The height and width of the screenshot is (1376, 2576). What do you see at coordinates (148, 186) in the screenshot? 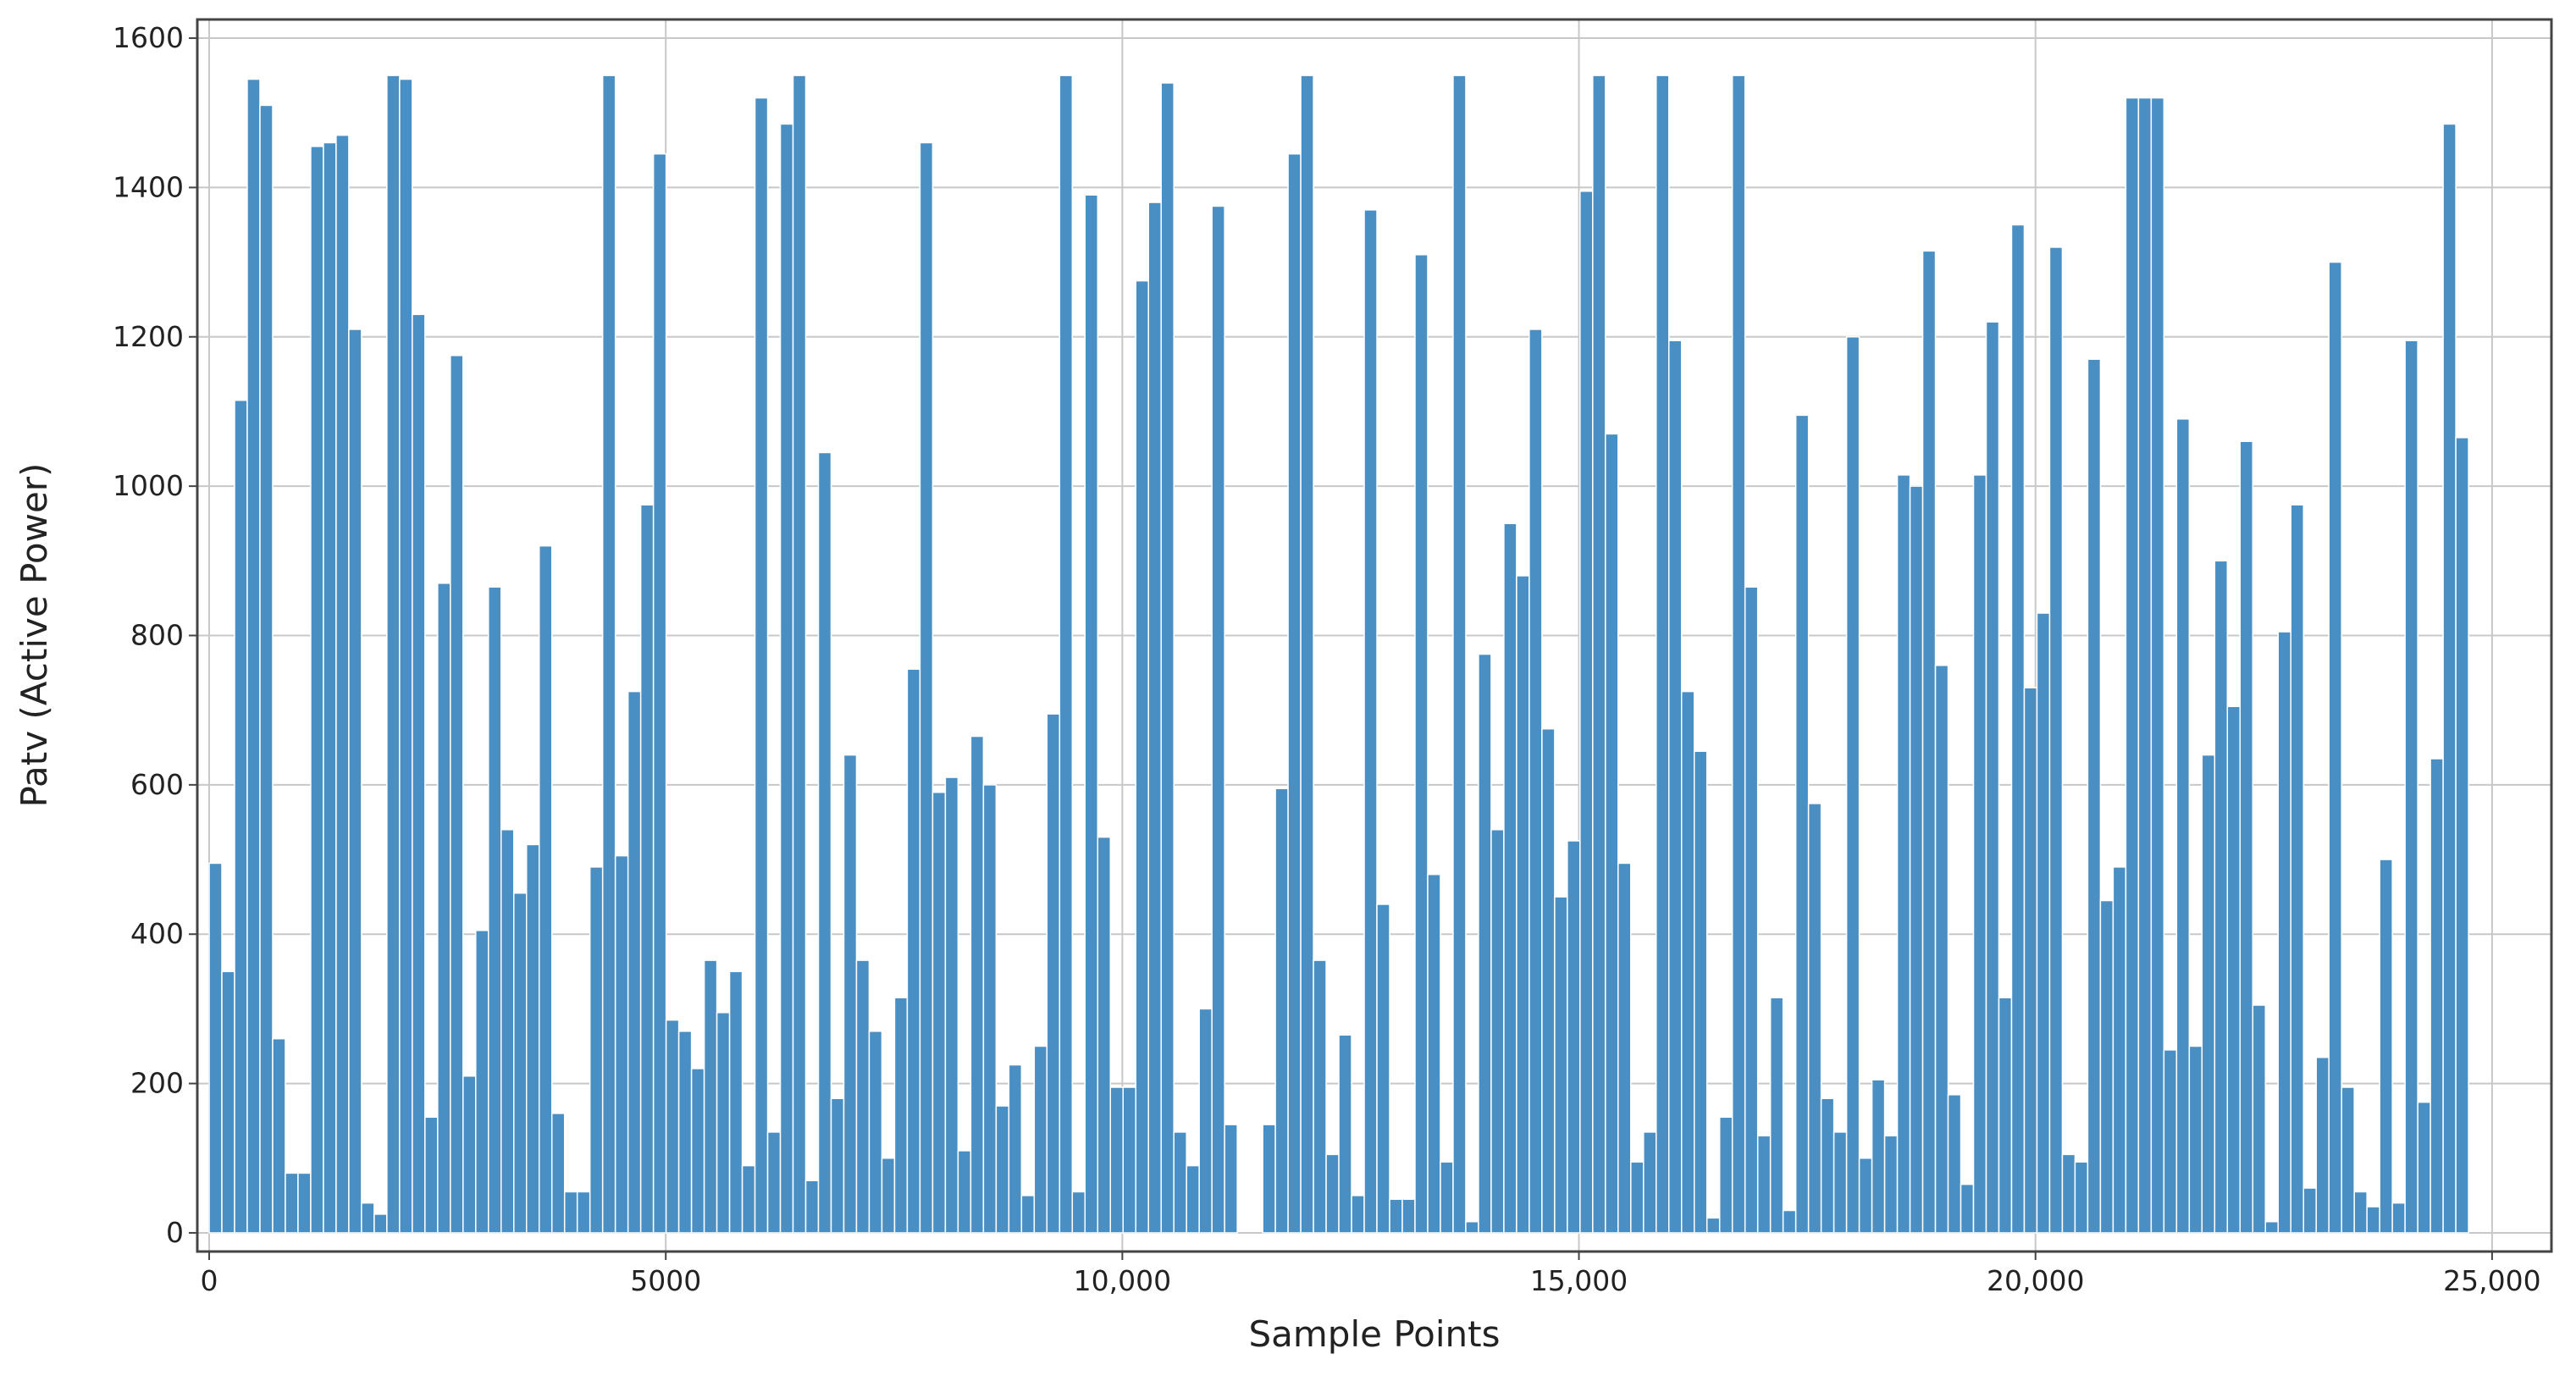
I see `y-tick-label: 1400` at bounding box center [148, 186].